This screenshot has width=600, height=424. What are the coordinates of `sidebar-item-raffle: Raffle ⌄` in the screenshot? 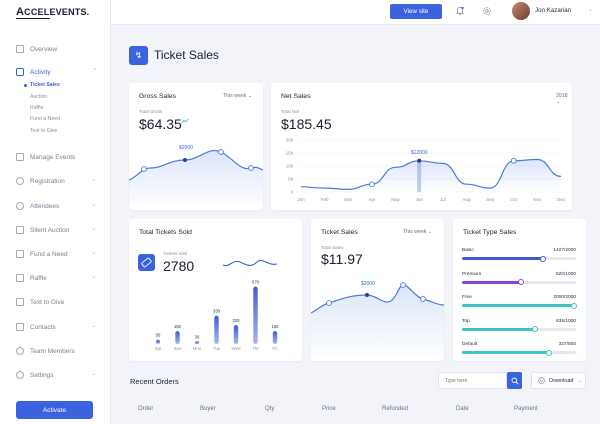 It's located at (58, 278).